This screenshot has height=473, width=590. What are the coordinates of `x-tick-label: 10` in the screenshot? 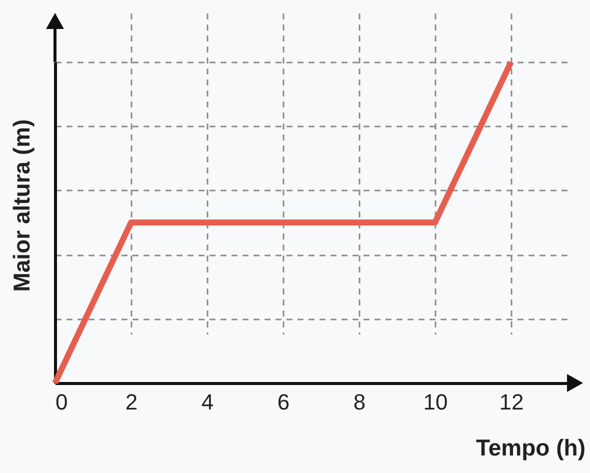 It's located at (435, 402).